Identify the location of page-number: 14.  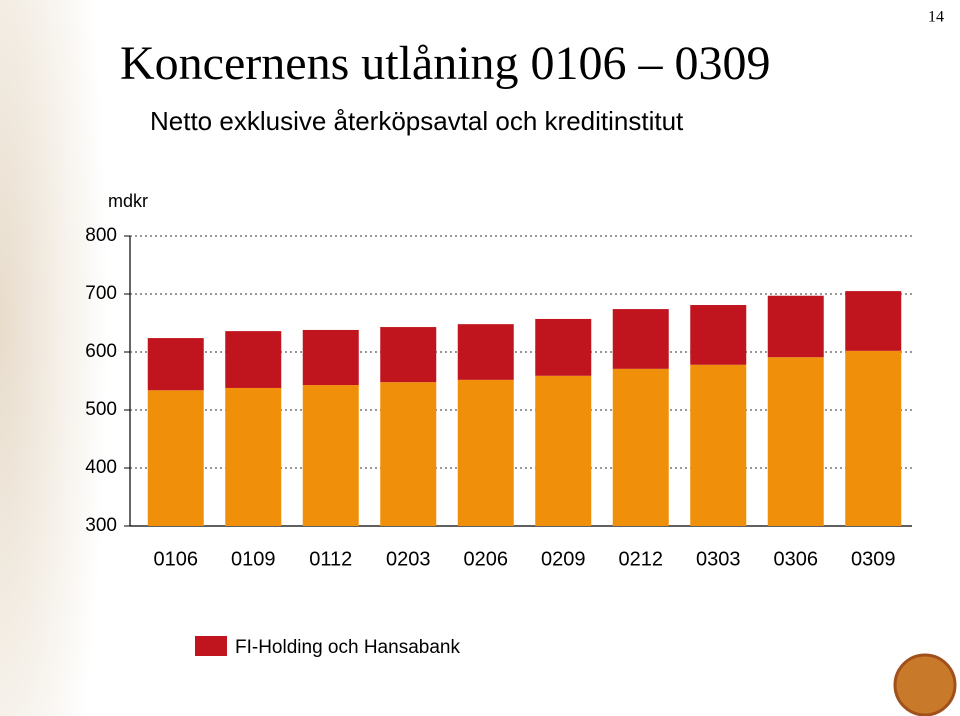
(936, 17).